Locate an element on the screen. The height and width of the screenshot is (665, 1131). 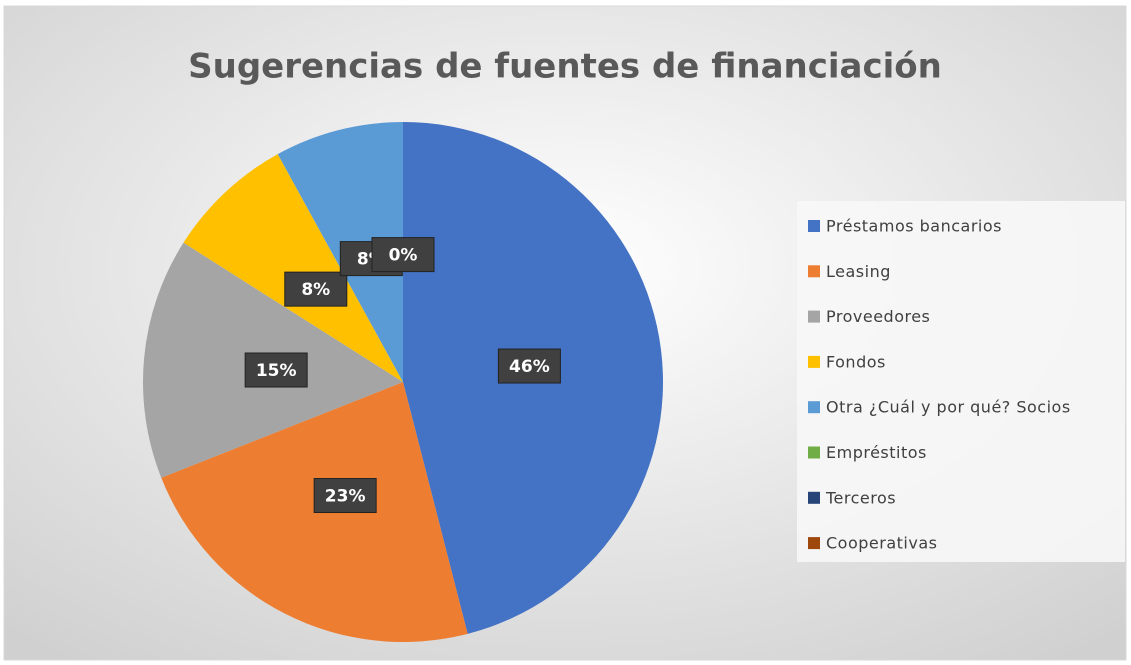
legend-label: Fondos is located at coordinates (856, 361).